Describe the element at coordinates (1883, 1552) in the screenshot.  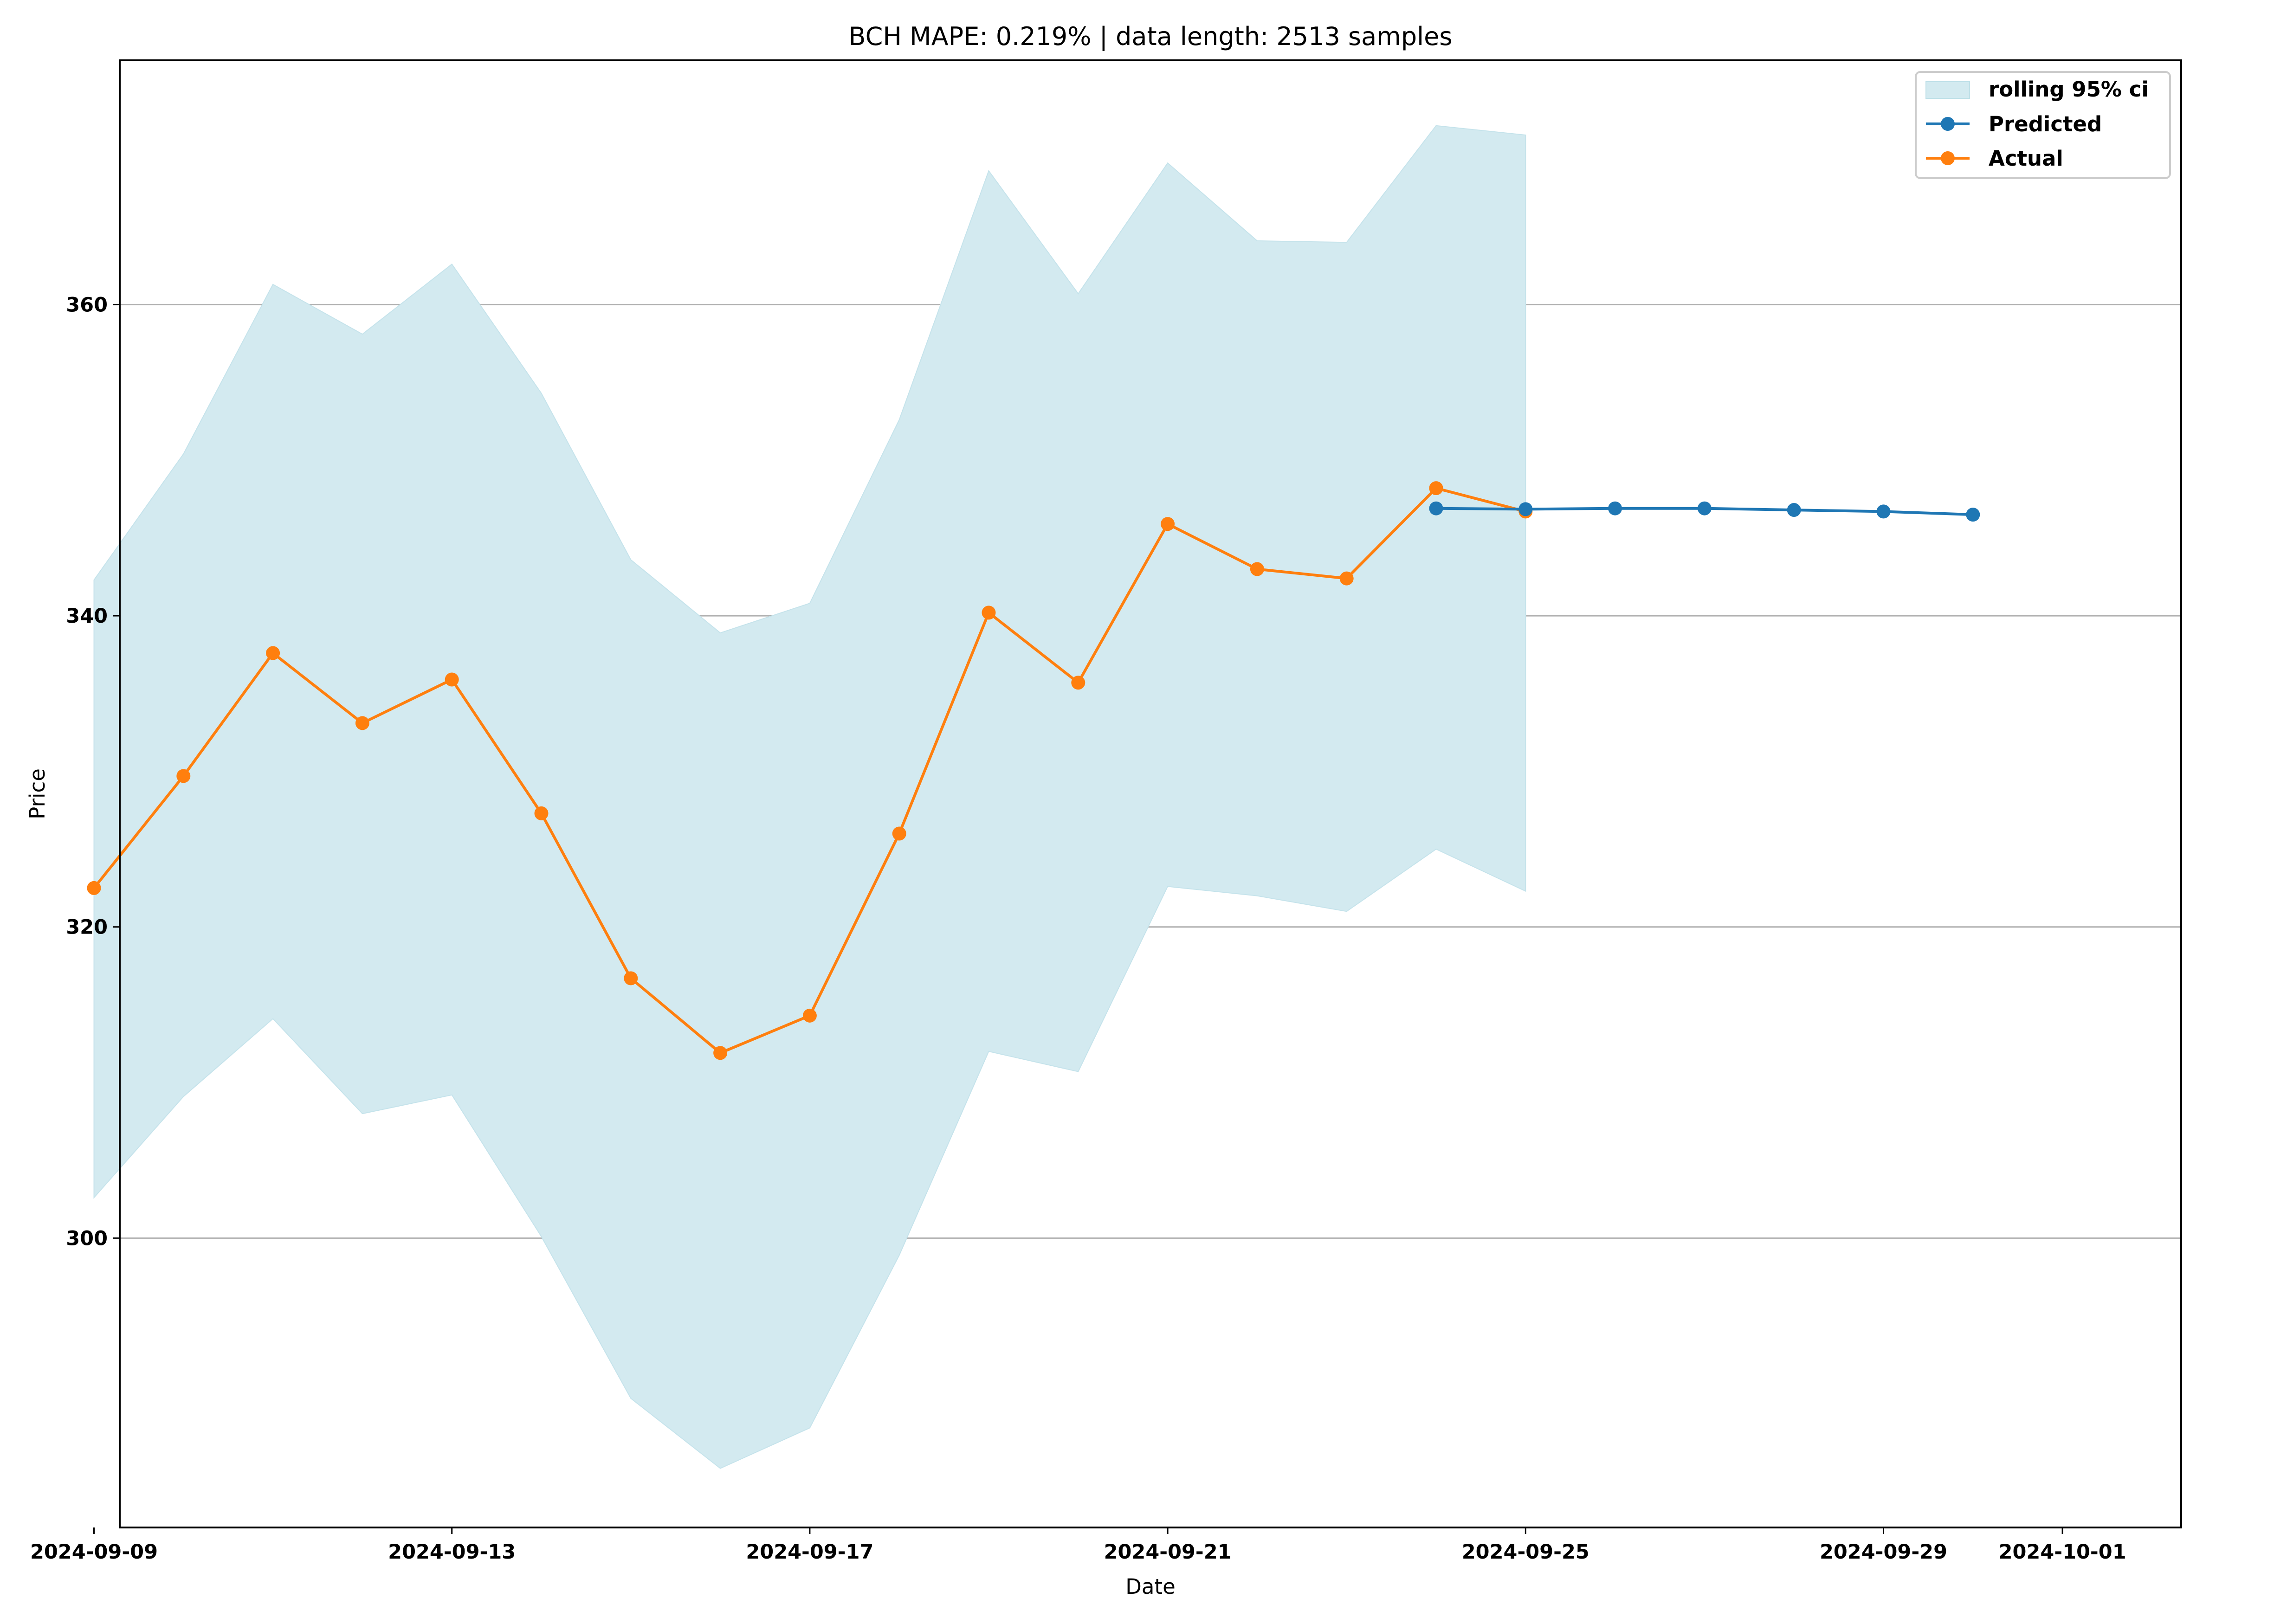
I see `x-tick-label: 2024-09-29` at that location.